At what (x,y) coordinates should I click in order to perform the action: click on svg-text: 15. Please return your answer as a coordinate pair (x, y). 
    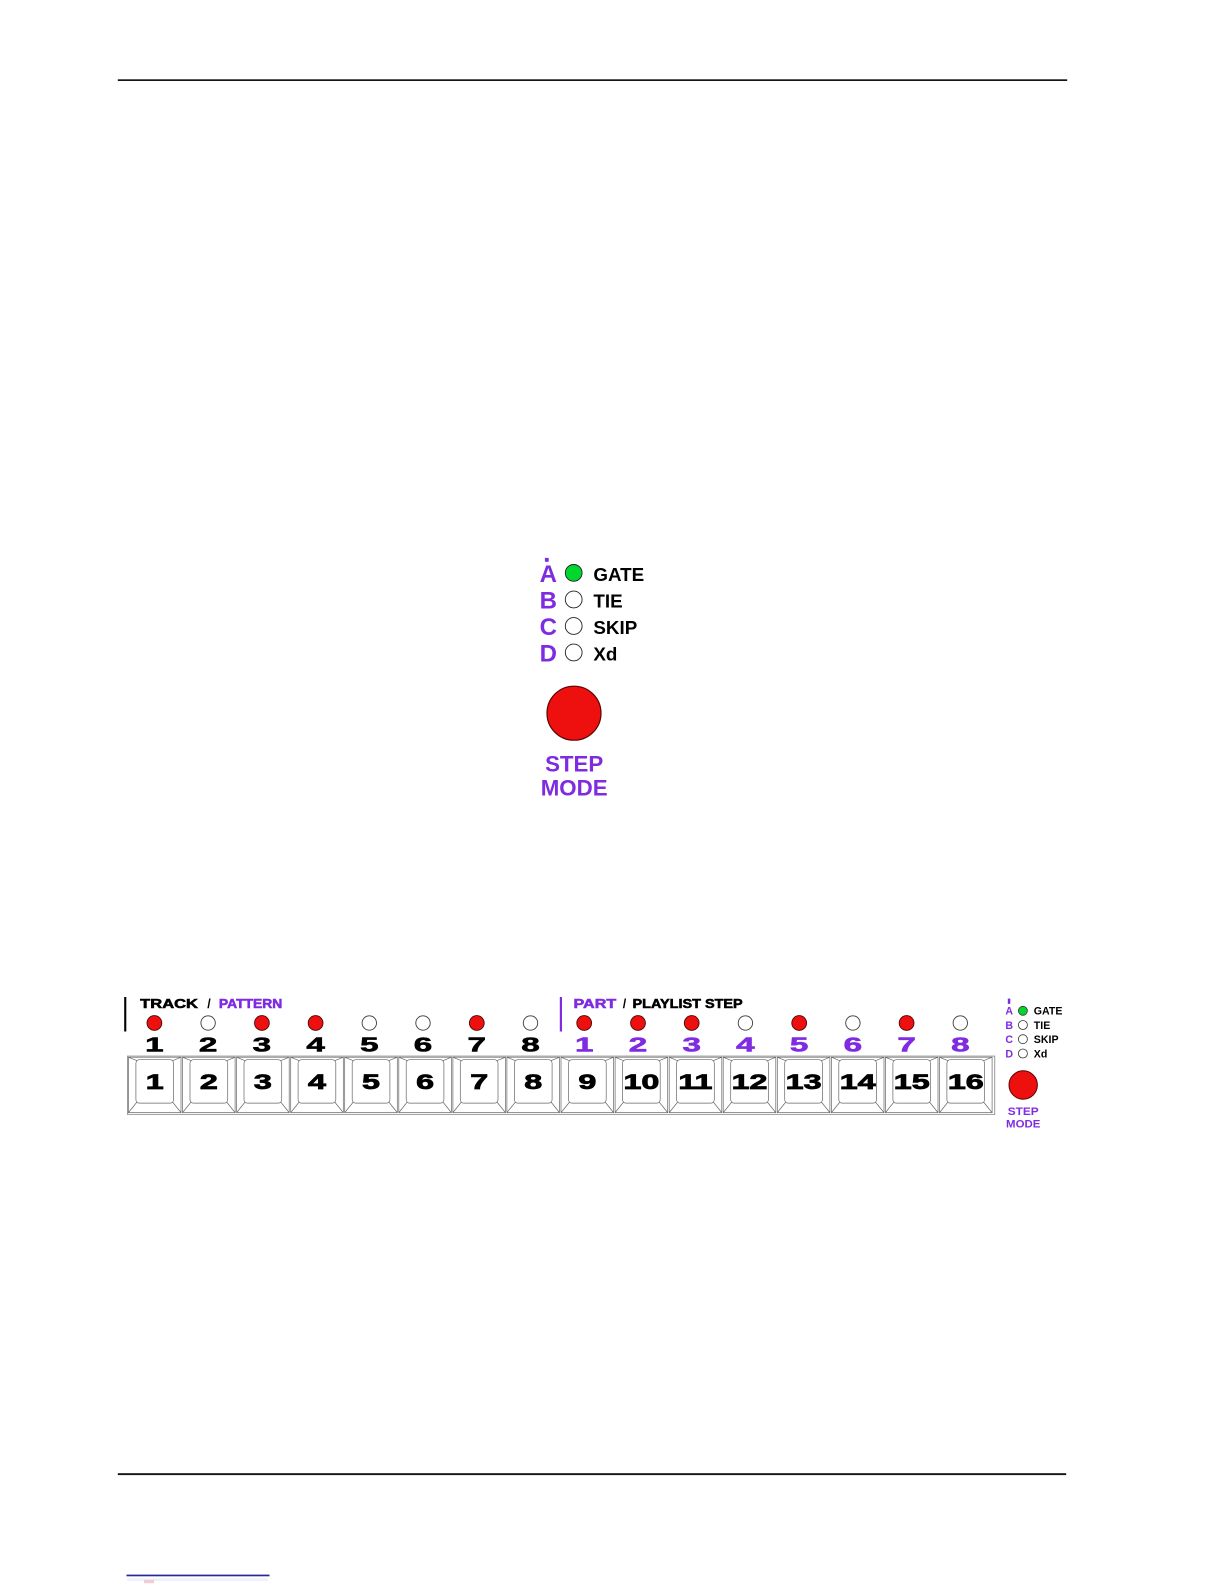
    Looking at the image, I should click on (912, 1081).